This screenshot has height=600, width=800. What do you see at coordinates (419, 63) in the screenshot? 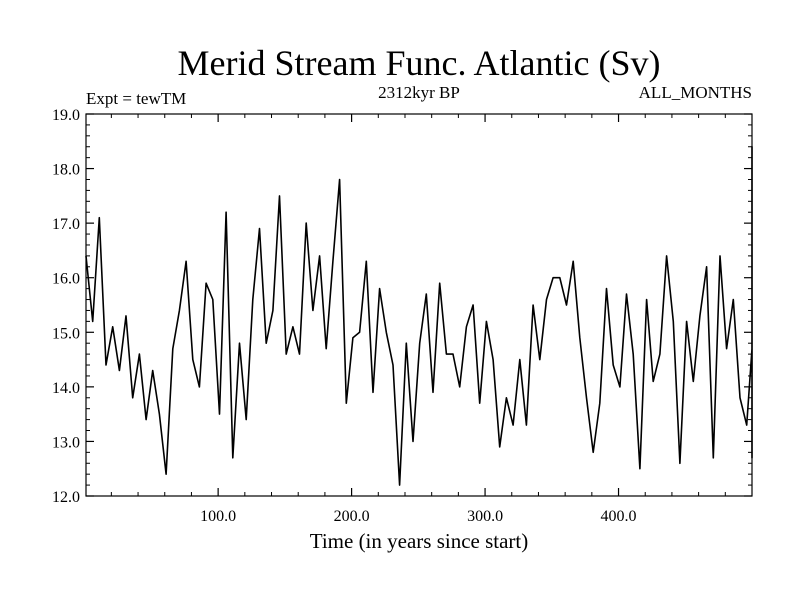
I see `chart-title: Merid Stream Func. Atlantic (Sv)` at bounding box center [419, 63].